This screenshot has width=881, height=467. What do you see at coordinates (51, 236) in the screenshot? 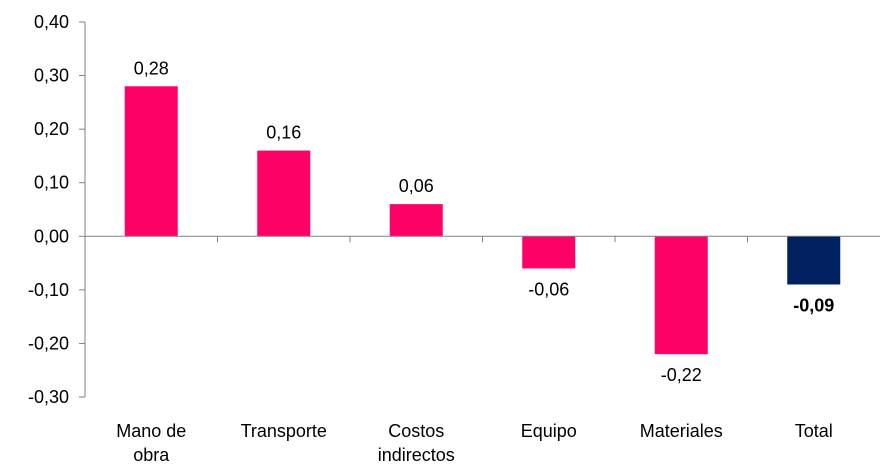
I see `y-tick-label: 0,00` at bounding box center [51, 236].